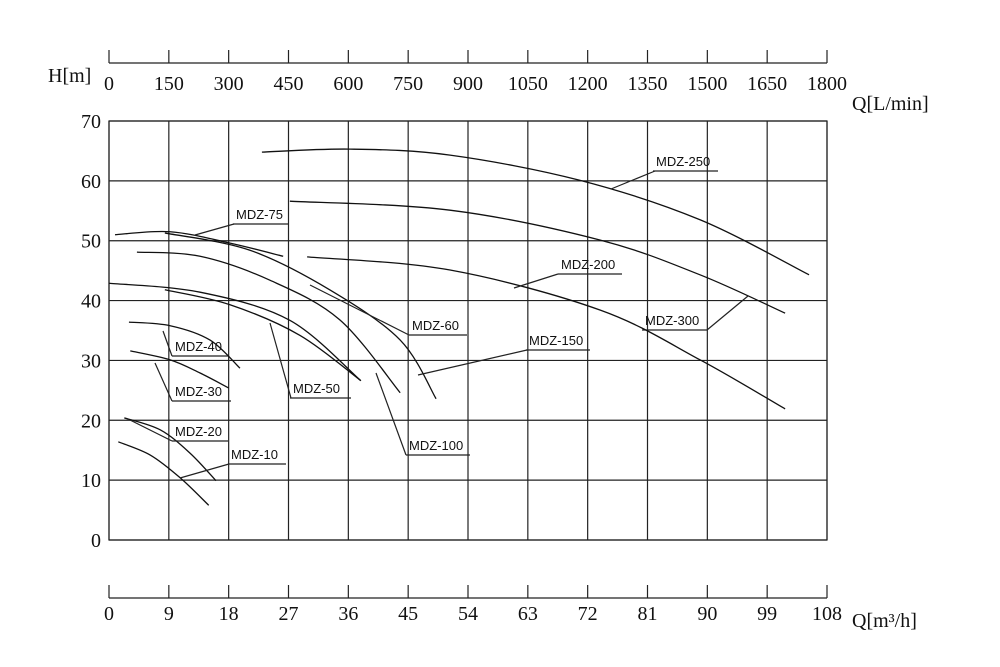 The width and height of the screenshot is (1000, 667). I want to click on x2-tick-label: 1800, so click(827, 84).